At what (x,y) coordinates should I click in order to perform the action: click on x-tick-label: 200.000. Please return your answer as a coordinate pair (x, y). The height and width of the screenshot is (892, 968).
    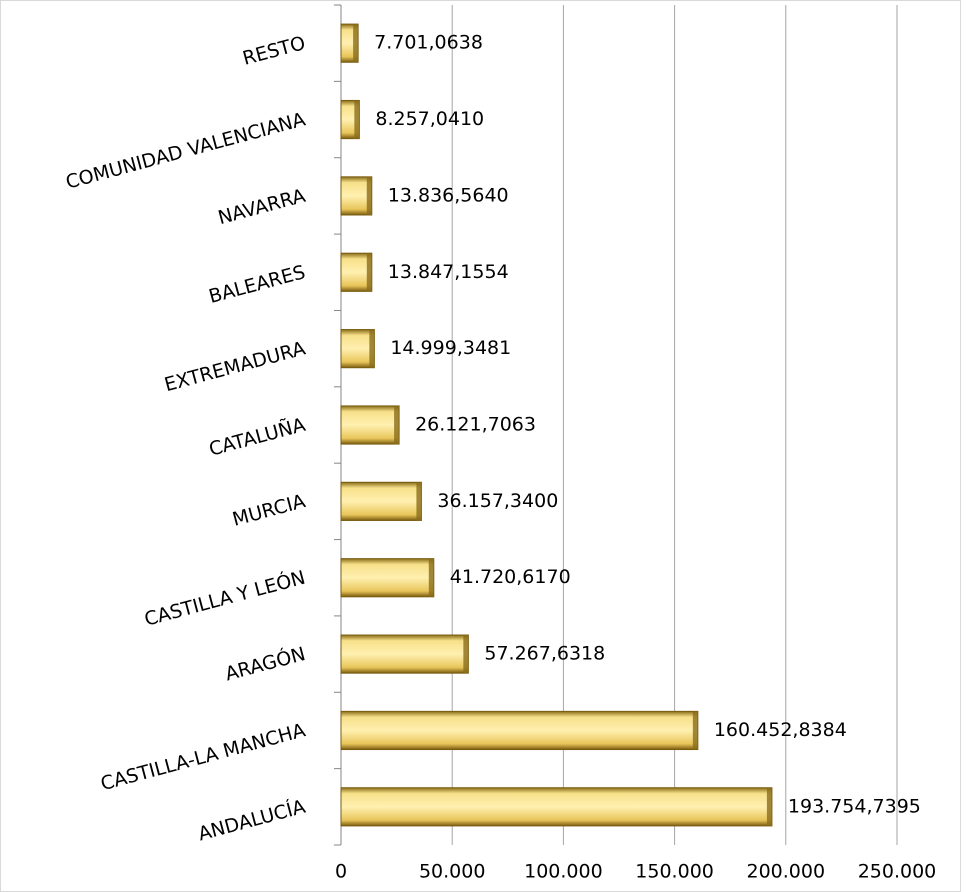
    Looking at the image, I should click on (786, 872).